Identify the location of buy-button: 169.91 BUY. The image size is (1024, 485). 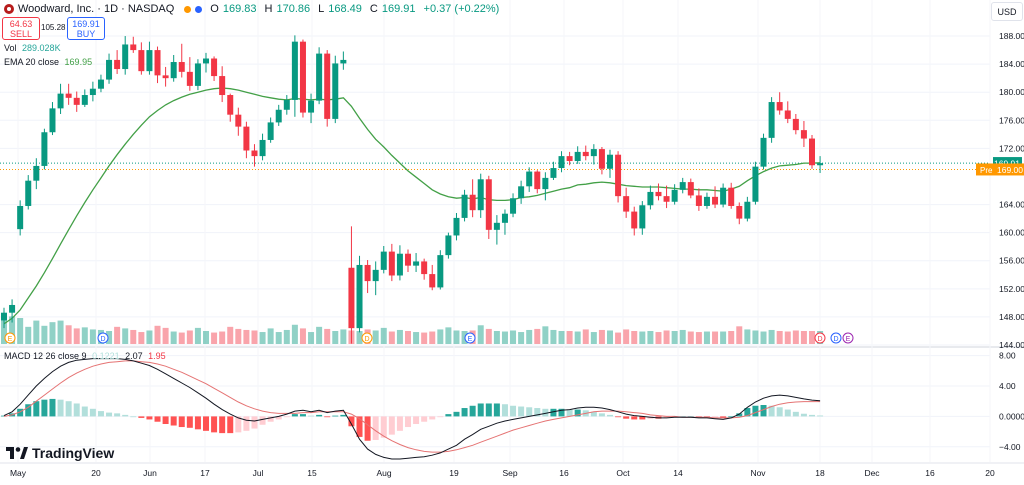
(86, 28).